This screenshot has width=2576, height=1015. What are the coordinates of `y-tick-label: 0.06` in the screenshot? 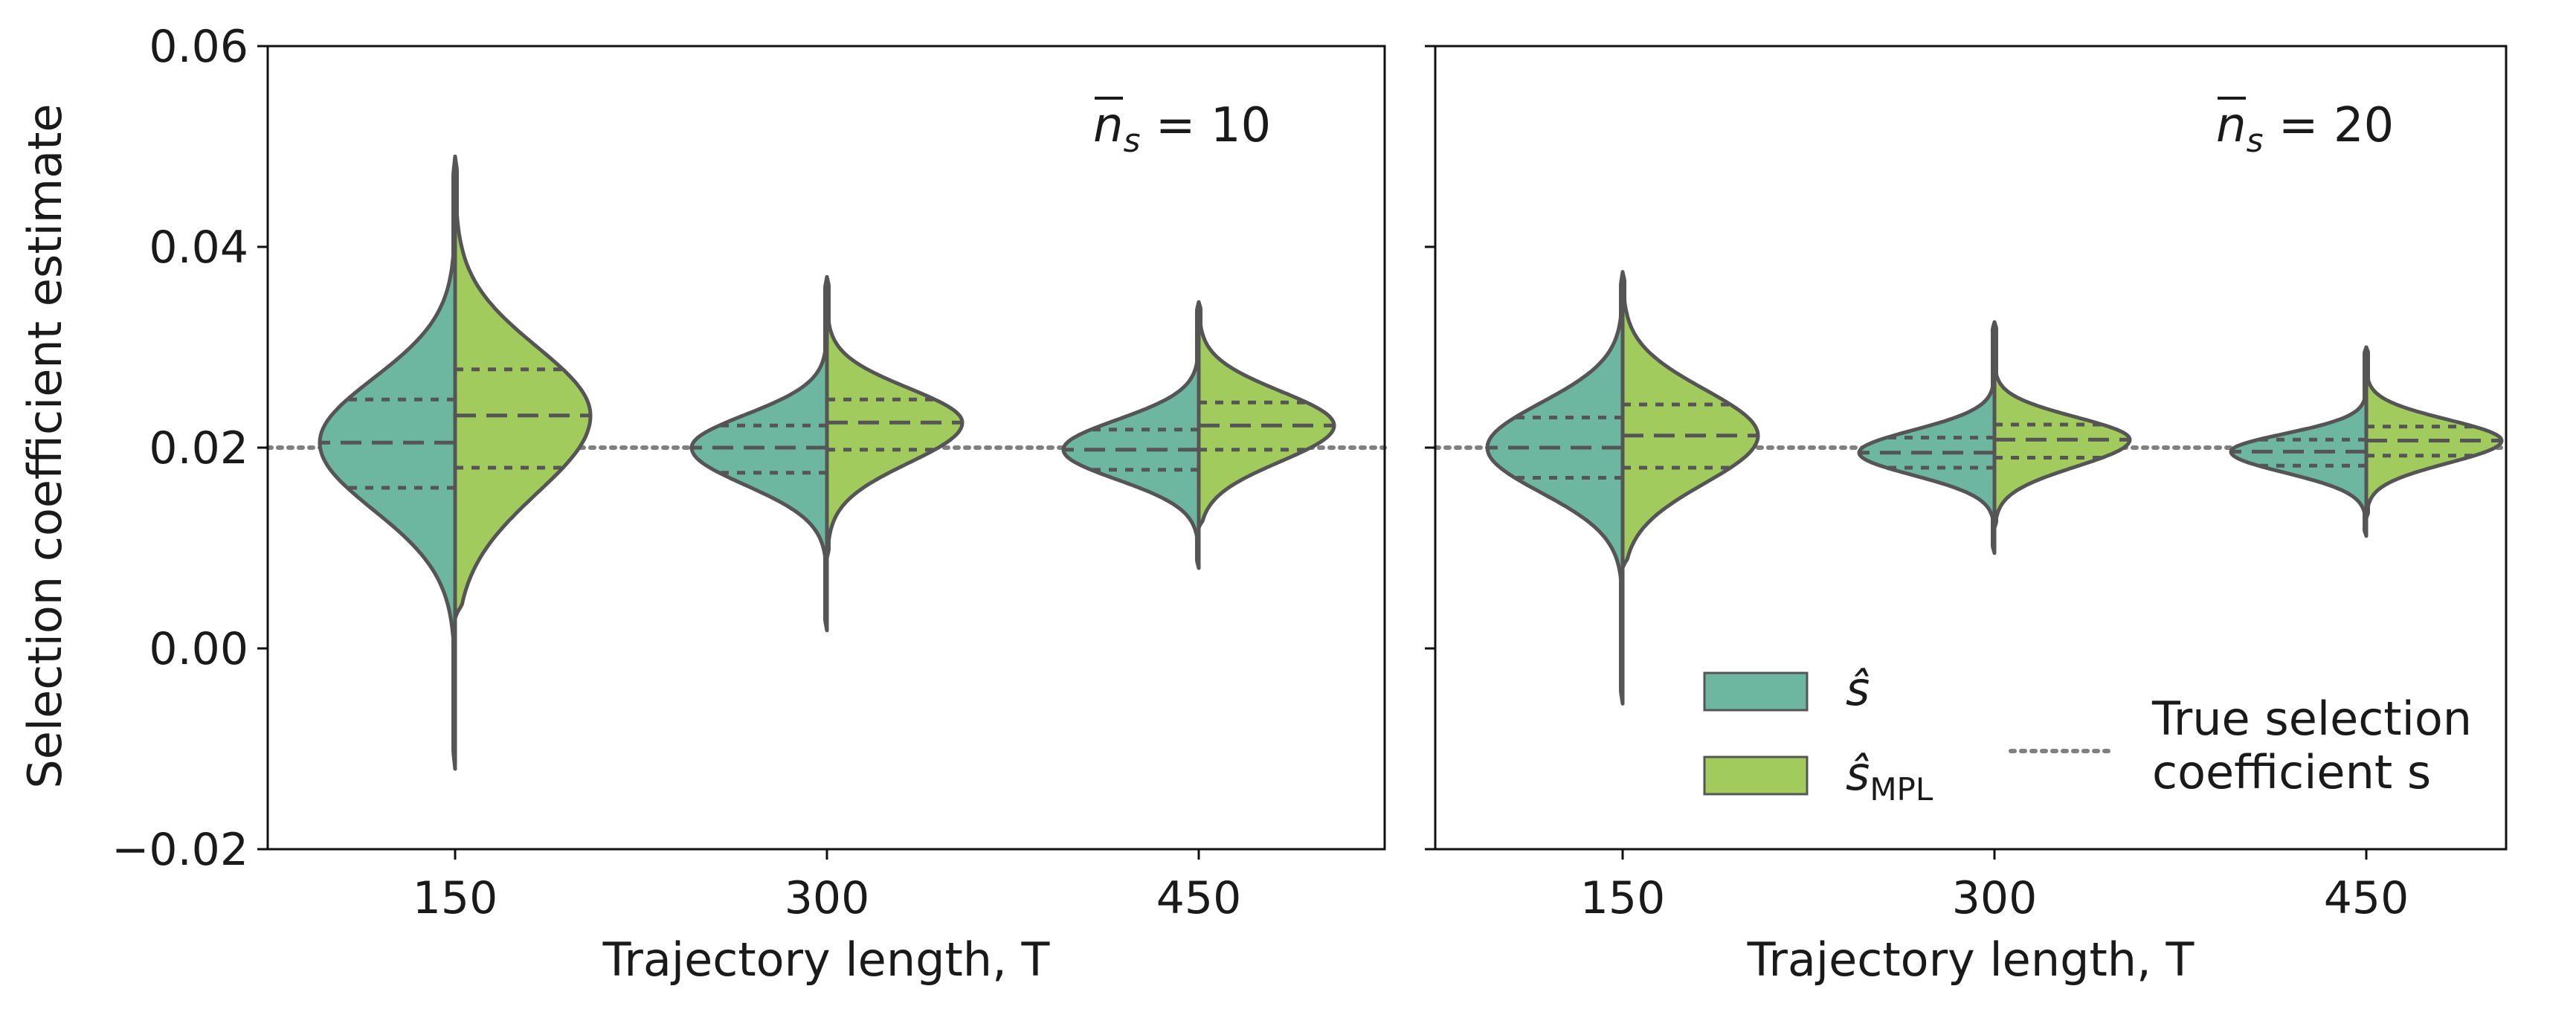 It's located at (198, 47).